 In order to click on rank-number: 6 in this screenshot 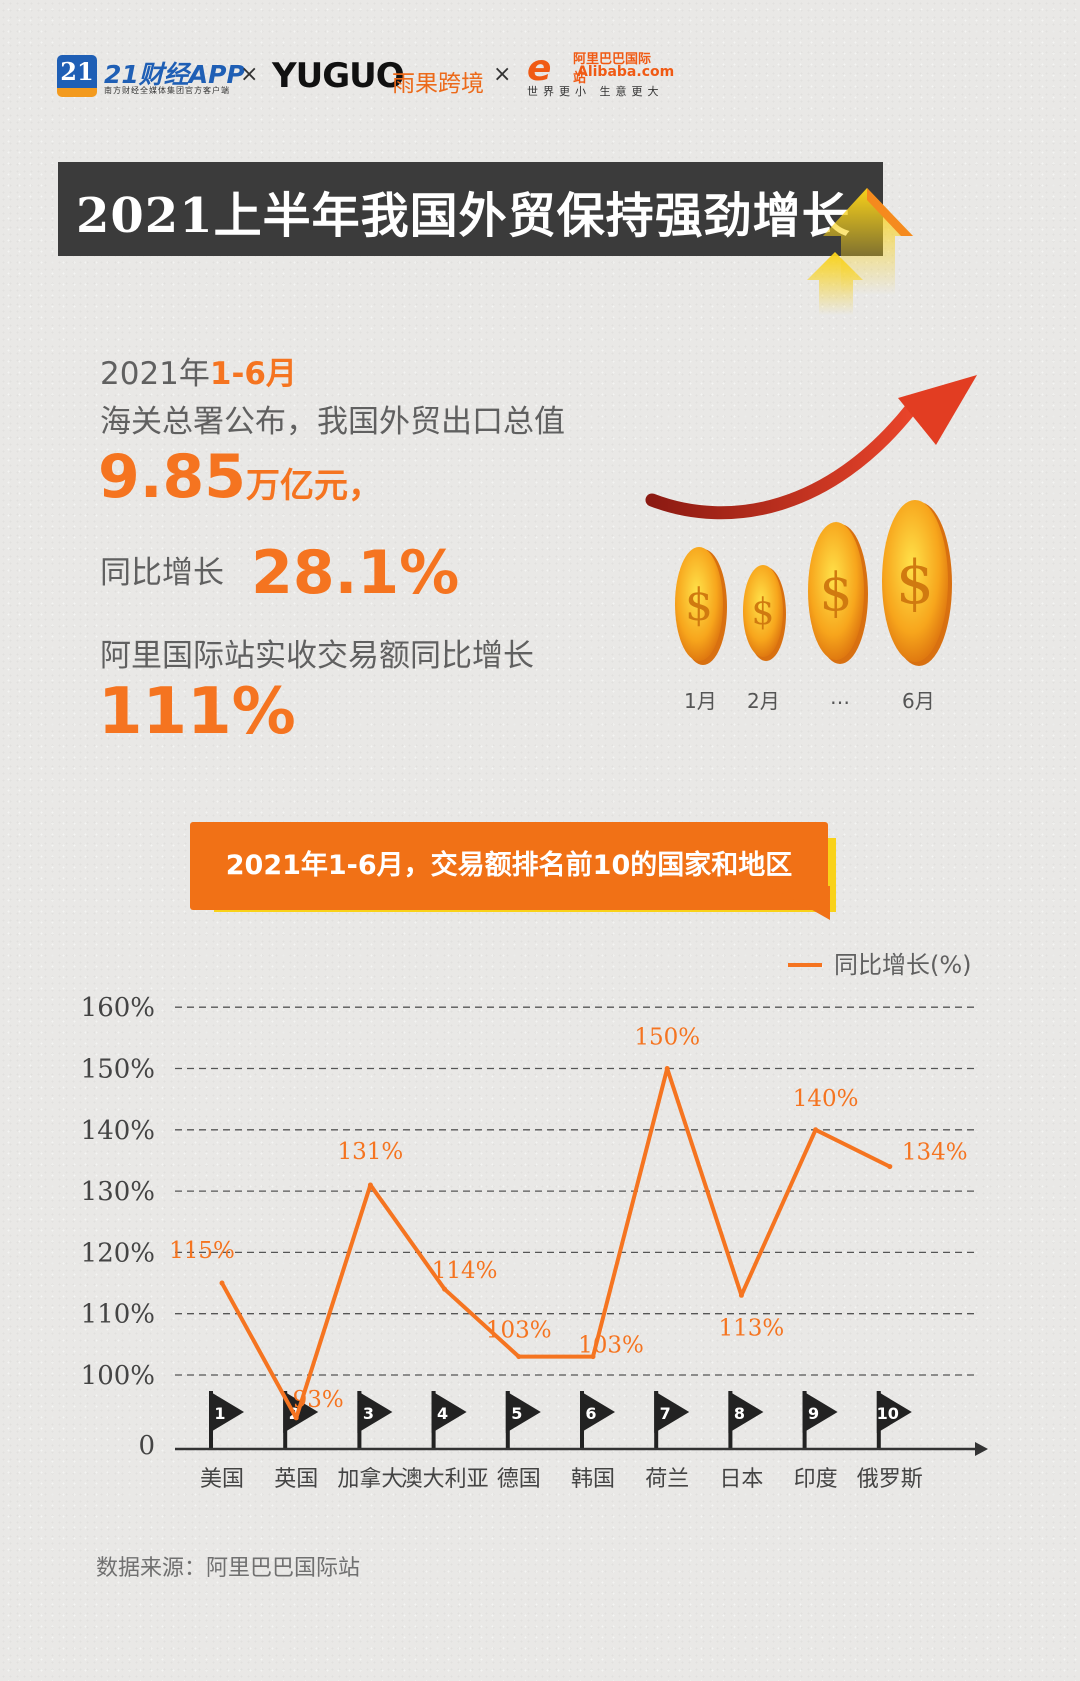, I will do `click(590, 1413)`.